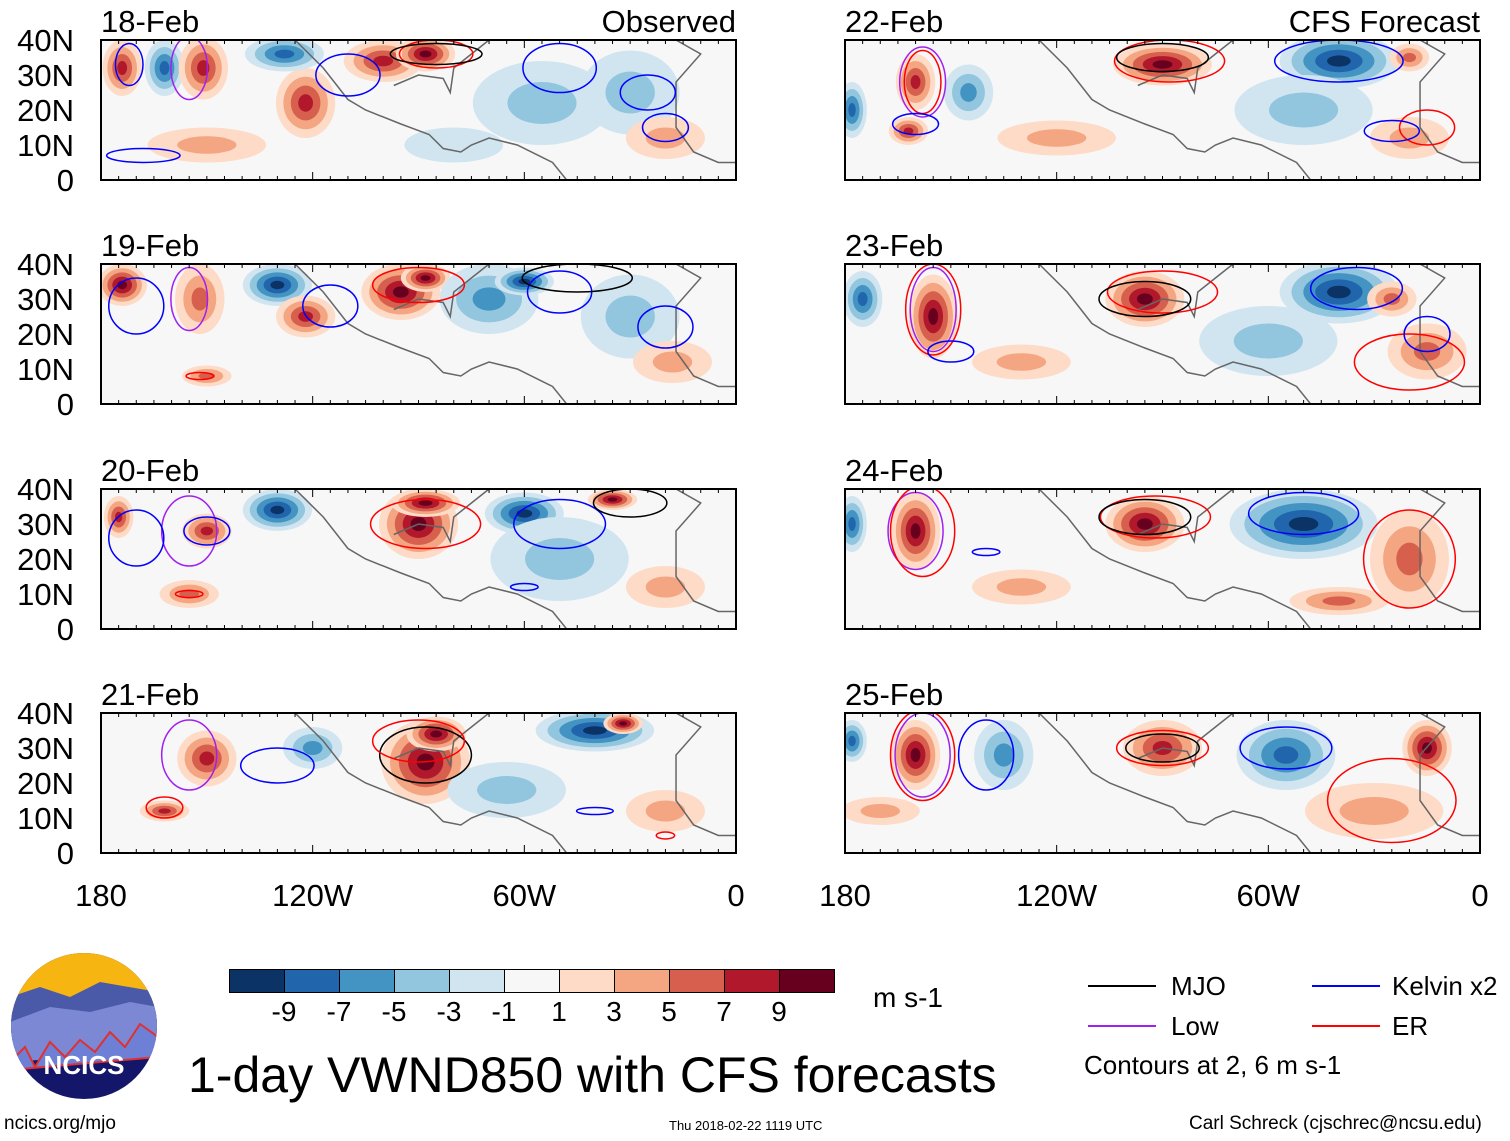 This screenshot has width=1510, height=1141. What do you see at coordinates (894, 21) in the screenshot?
I see `panel-date: 22-Feb` at bounding box center [894, 21].